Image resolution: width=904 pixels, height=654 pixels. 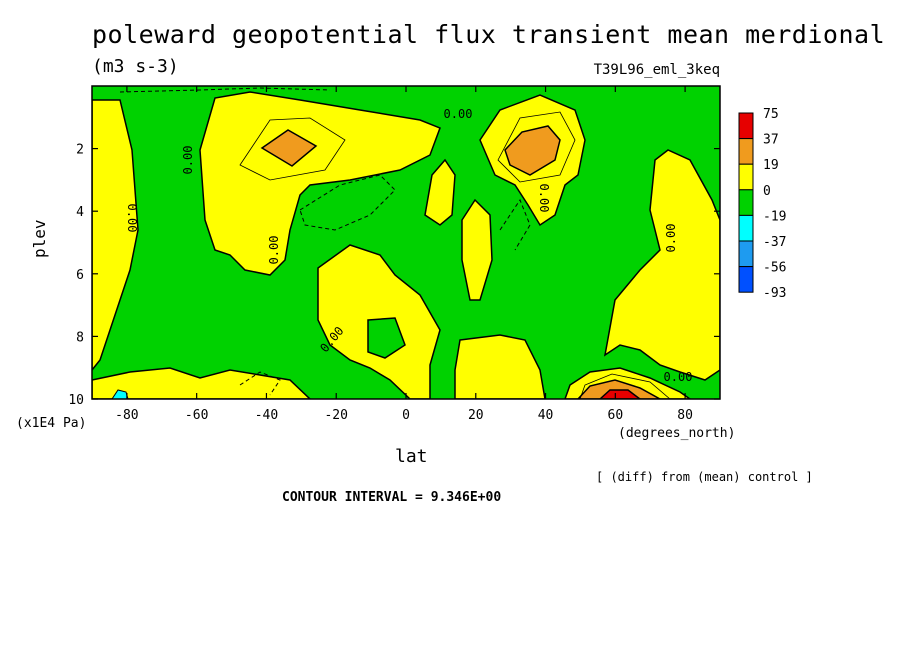 I want to click on x-tick-label: -20, so click(x=335, y=415).